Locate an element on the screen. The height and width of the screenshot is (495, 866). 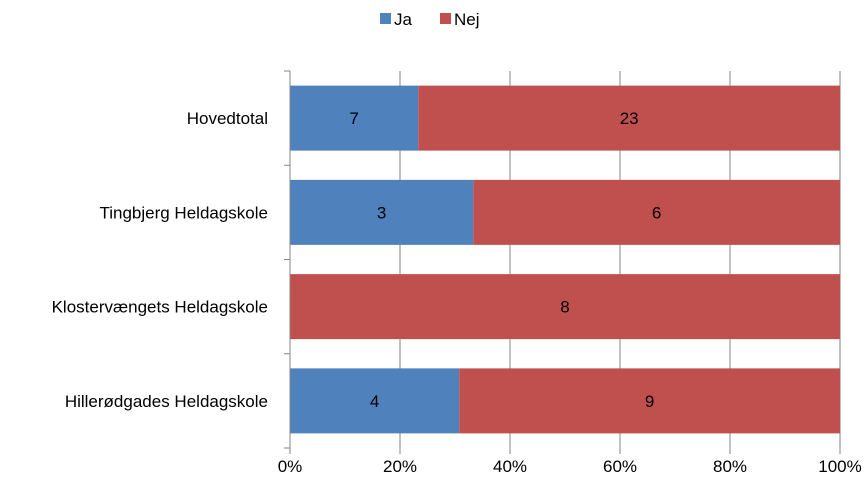
category-label: Hillerødgades Heldagskole is located at coordinates (166, 401).